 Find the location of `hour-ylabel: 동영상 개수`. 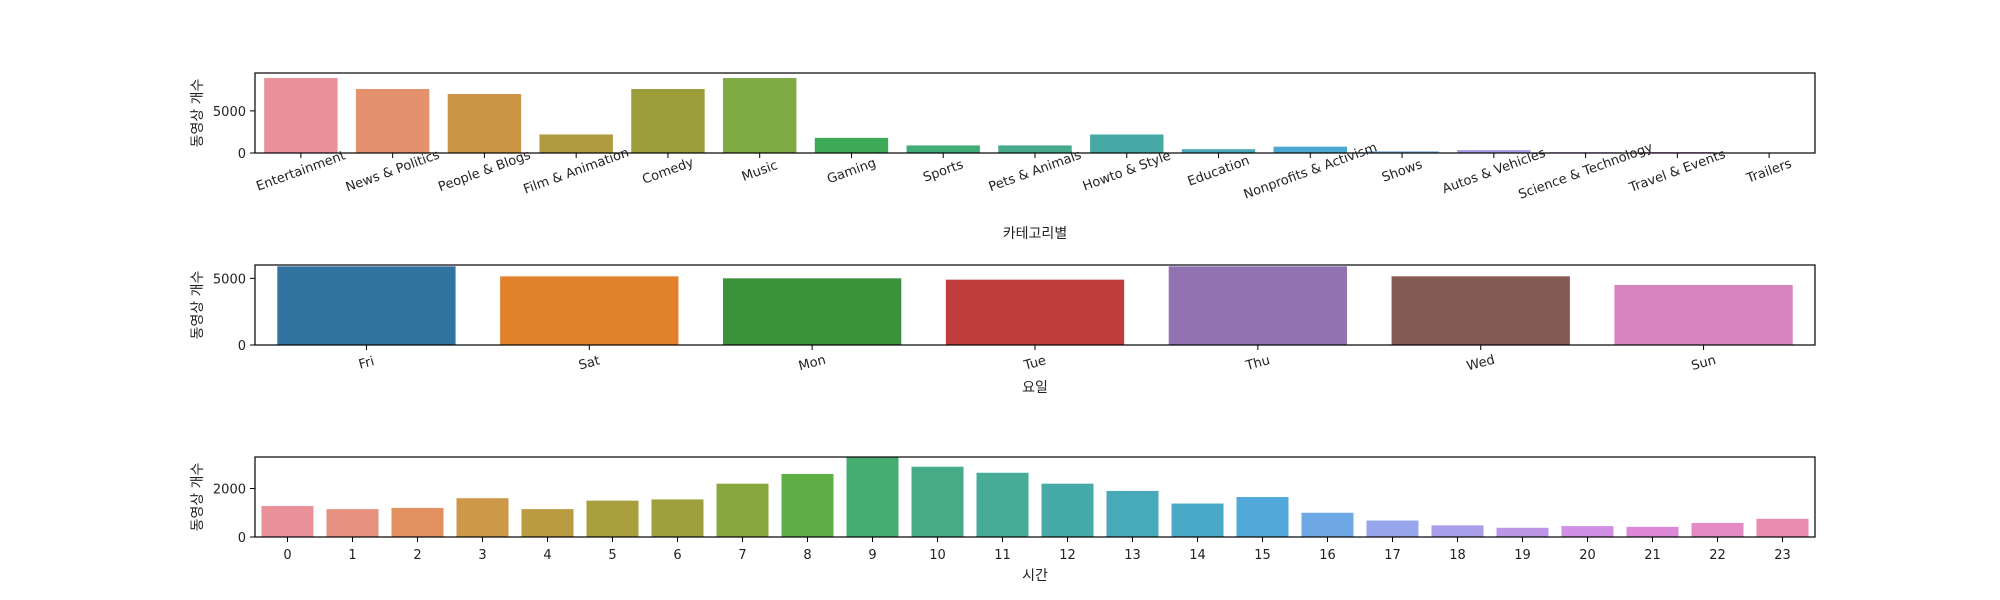

hour-ylabel: 동영상 개수 is located at coordinates (198, 496).